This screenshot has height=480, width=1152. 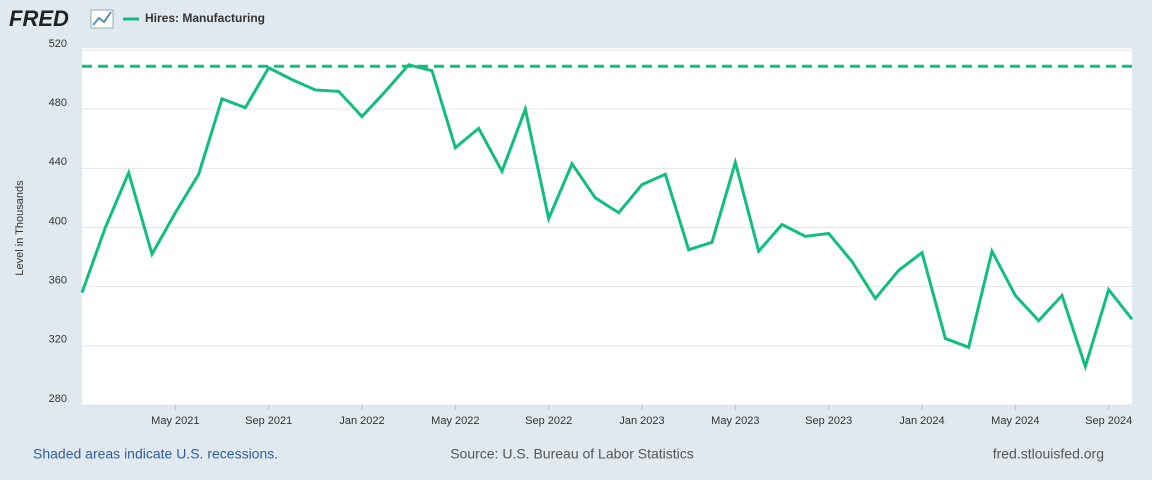 What do you see at coordinates (205, 18) in the screenshot?
I see `legend-label: Hires: Manufacturing` at bounding box center [205, 18].